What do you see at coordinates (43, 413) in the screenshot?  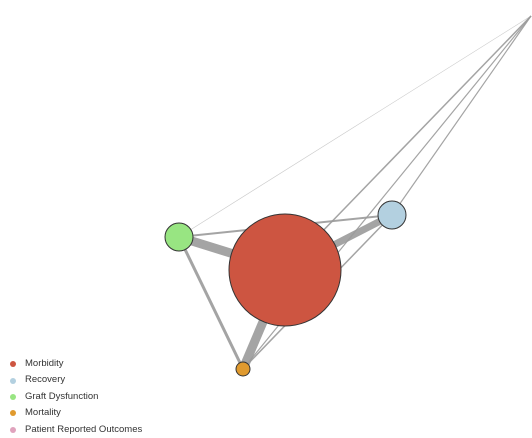 I see `legend-label-mortality: Mortality` at bounding box center [43, 413].